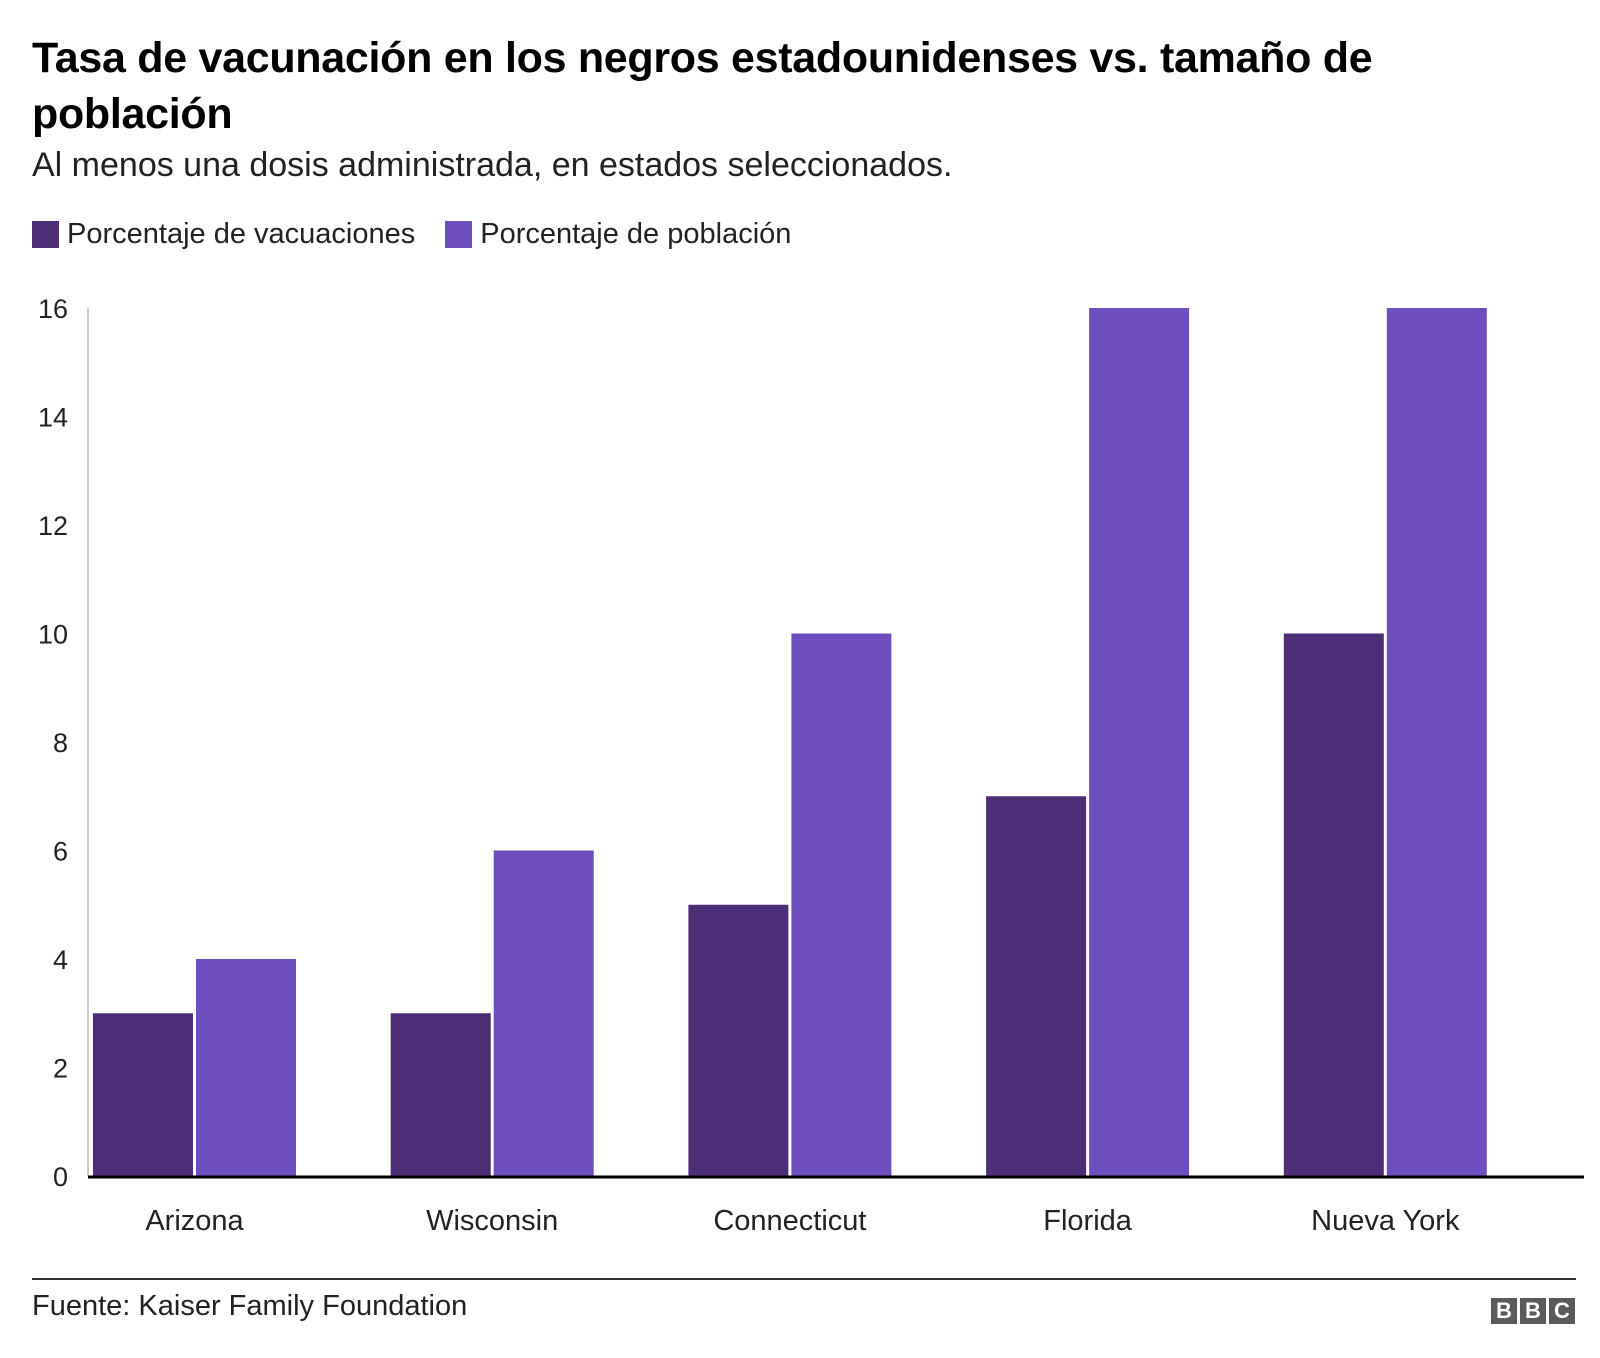 This screenshot has width=1600, height=1358. Describe the element at coordinates (636, 234) in the screenshot. I see `legend-label-poblacion: Porcentaje de población` at that location.